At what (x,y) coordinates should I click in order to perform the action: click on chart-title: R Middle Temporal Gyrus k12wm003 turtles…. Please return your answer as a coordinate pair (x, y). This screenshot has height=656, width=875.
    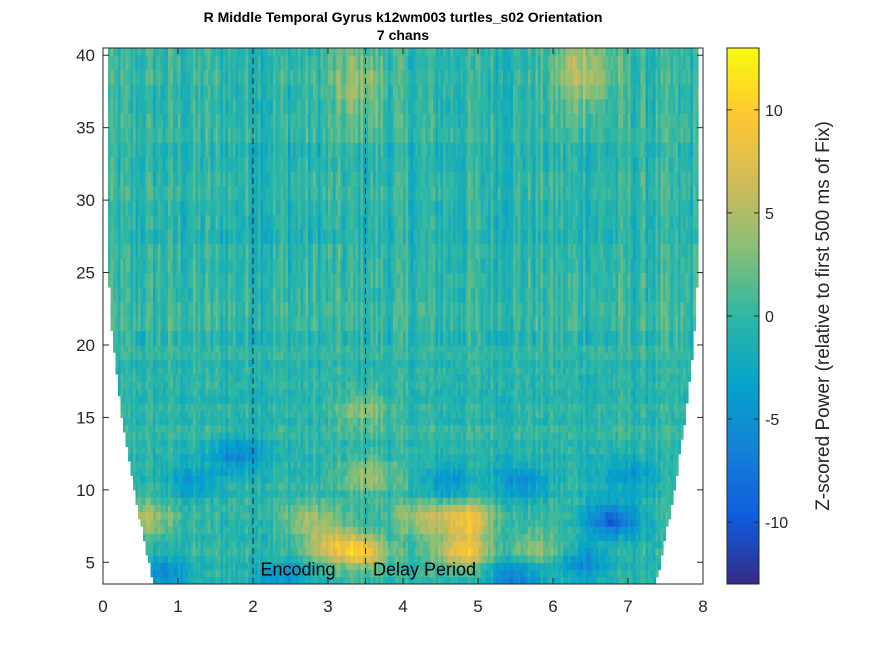
    Looking at the image, I should click on (403, 17).